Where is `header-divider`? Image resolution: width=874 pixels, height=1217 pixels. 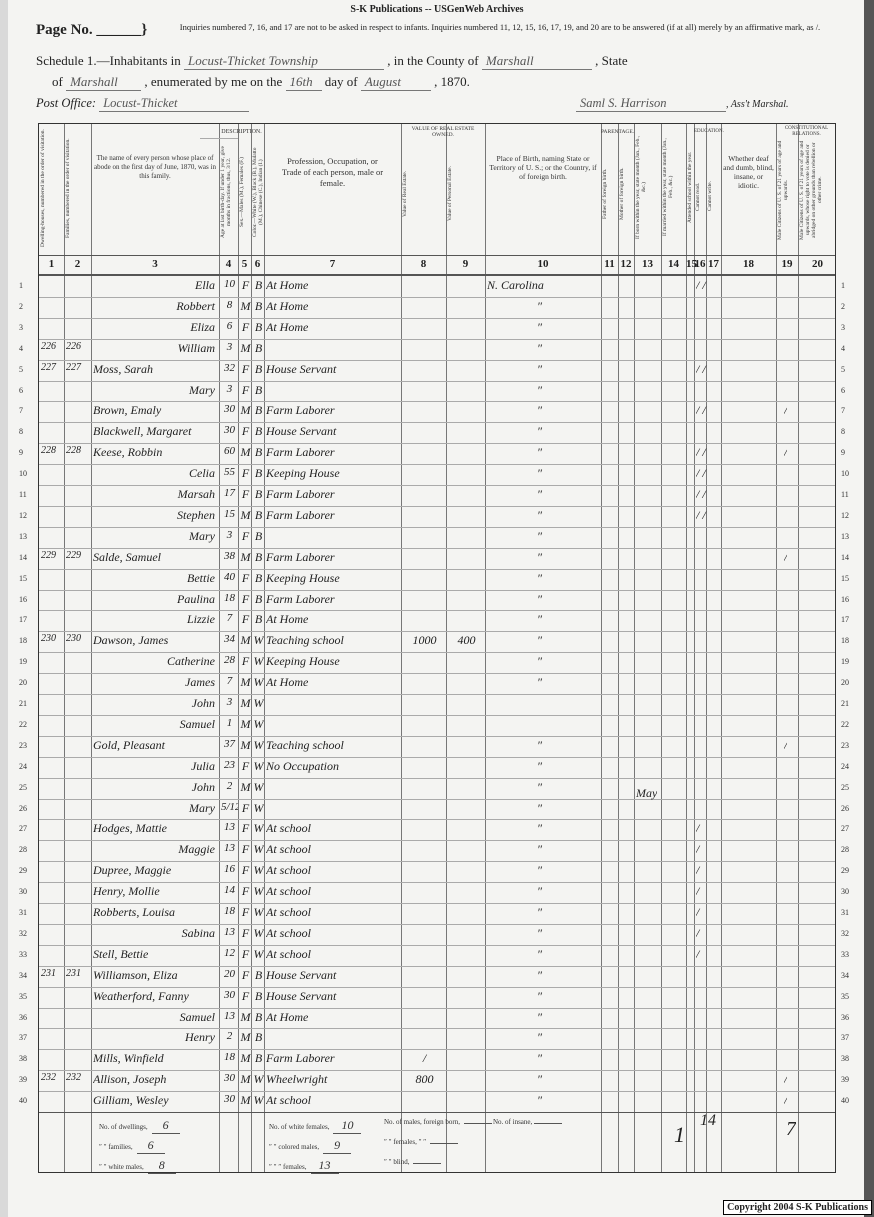 header-divider is located at coordinates (437, 255).